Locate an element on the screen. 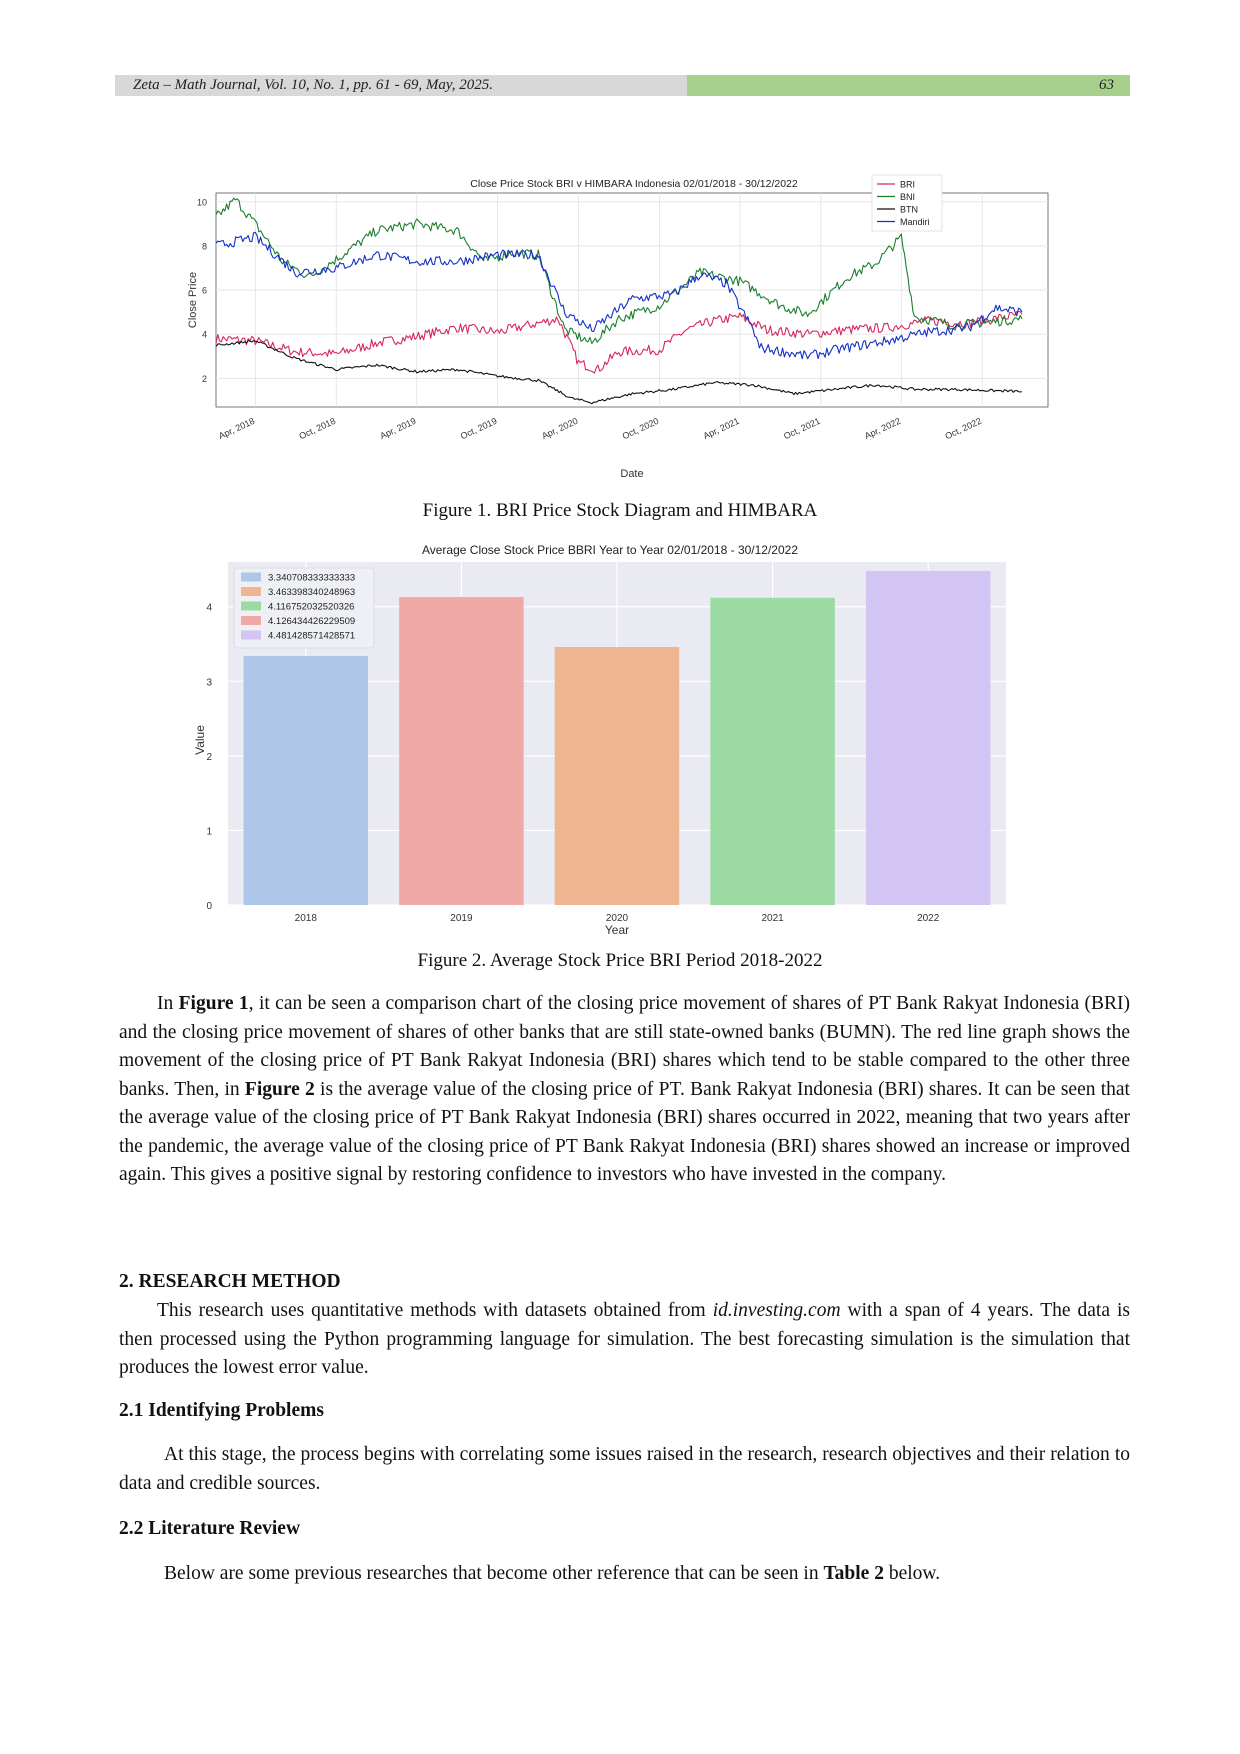 The width and height of the screenshot is (1240, 1754). chart2-bar-2019 is located at coordinates (461, 751).